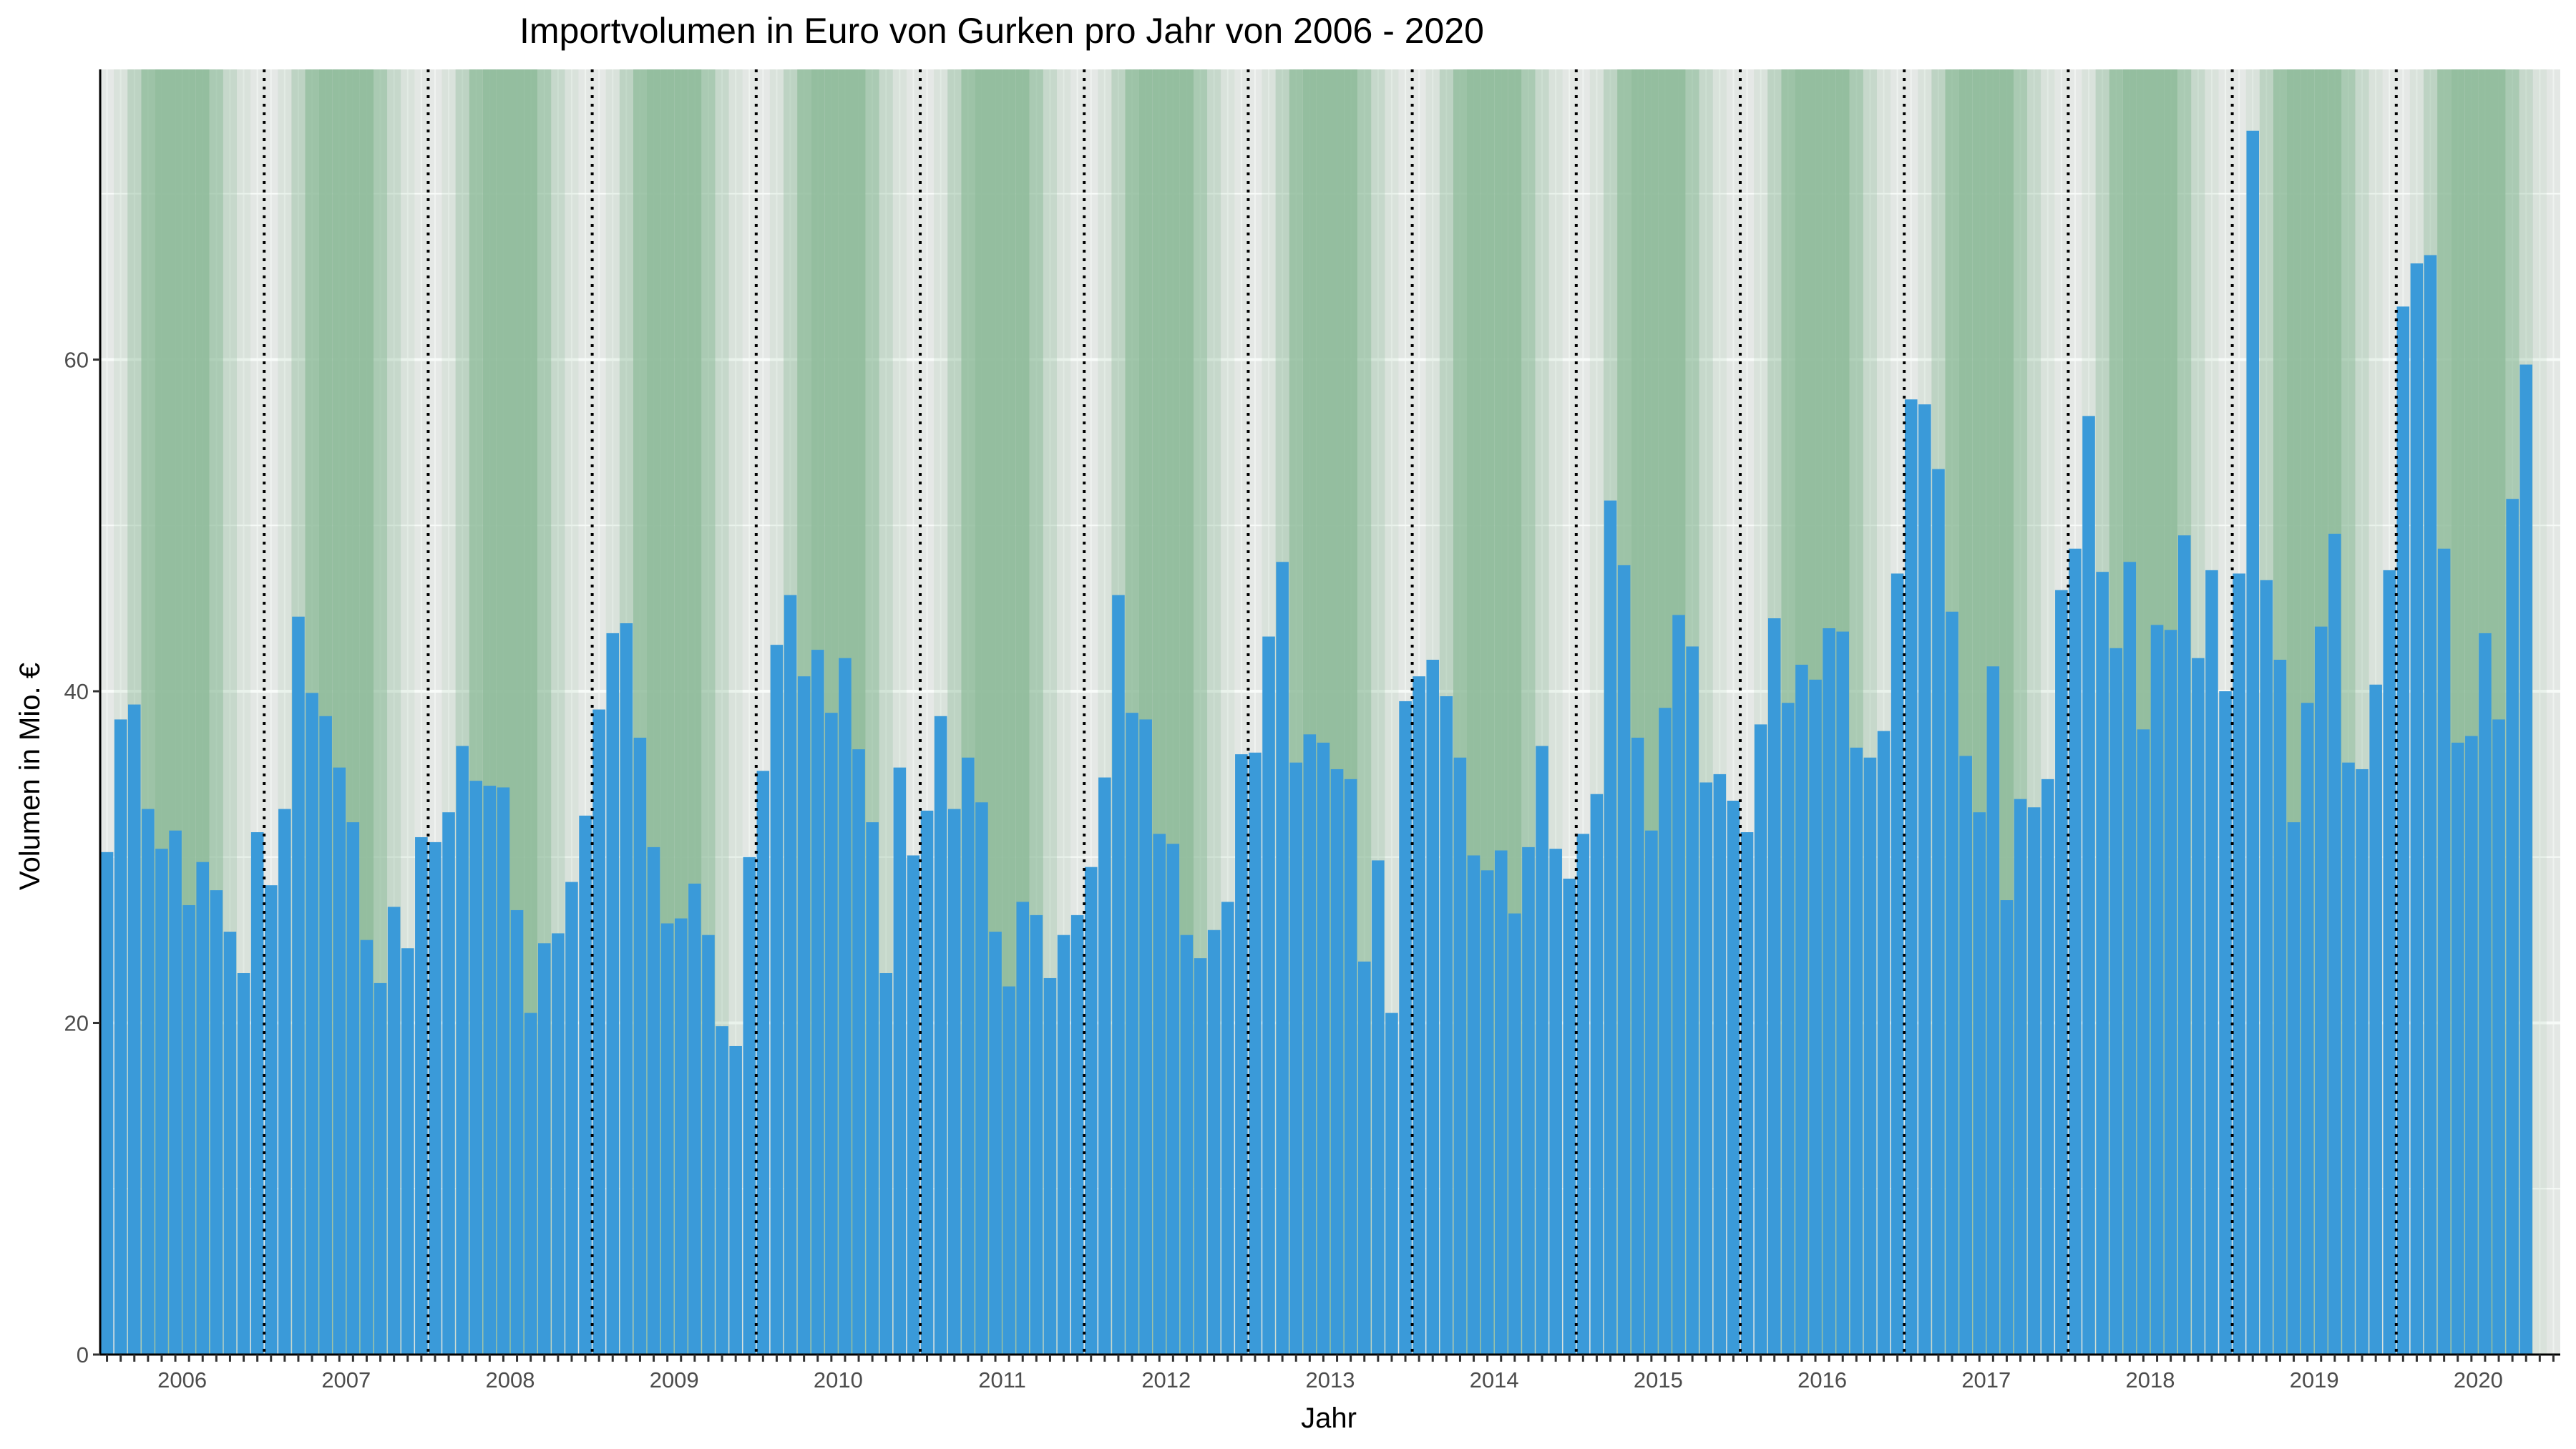  Describe the element at coordinates (76, 360) in the screenshot. I see `y-tick-label: 60` at that location.